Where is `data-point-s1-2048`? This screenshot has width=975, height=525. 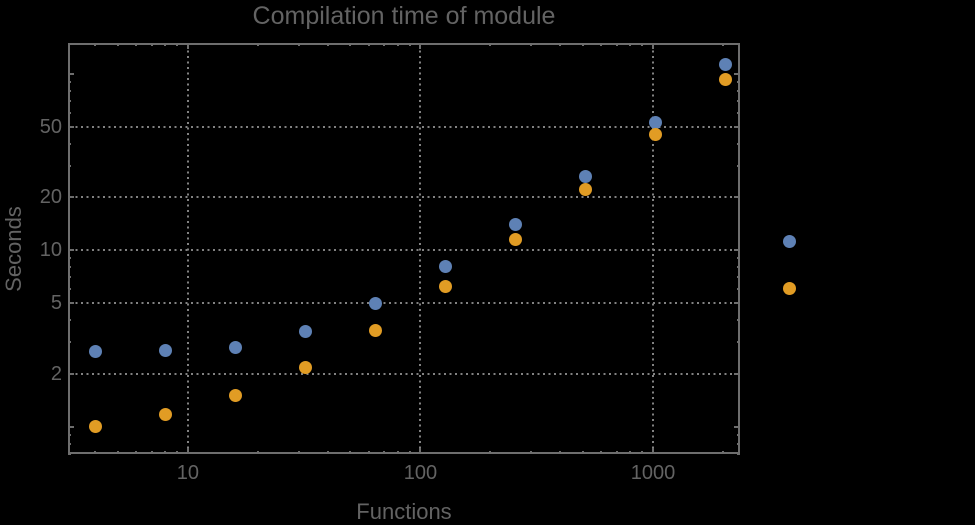 data-point-s1-2048 is located at coordinates (725, 65).